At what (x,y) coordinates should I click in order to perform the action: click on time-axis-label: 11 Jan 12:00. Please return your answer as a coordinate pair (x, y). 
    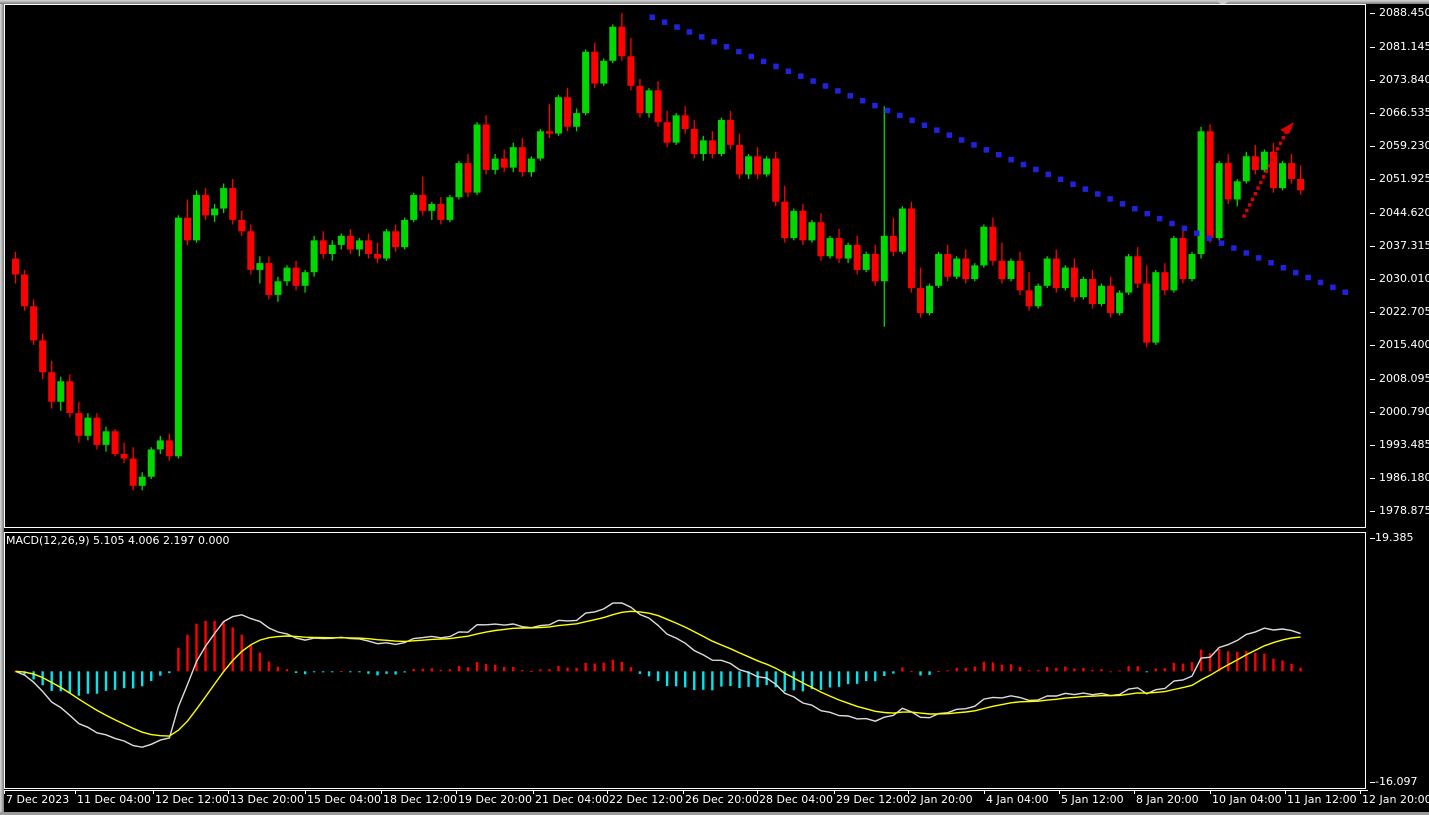
    Looking at the image, I should click on (1322, 799).